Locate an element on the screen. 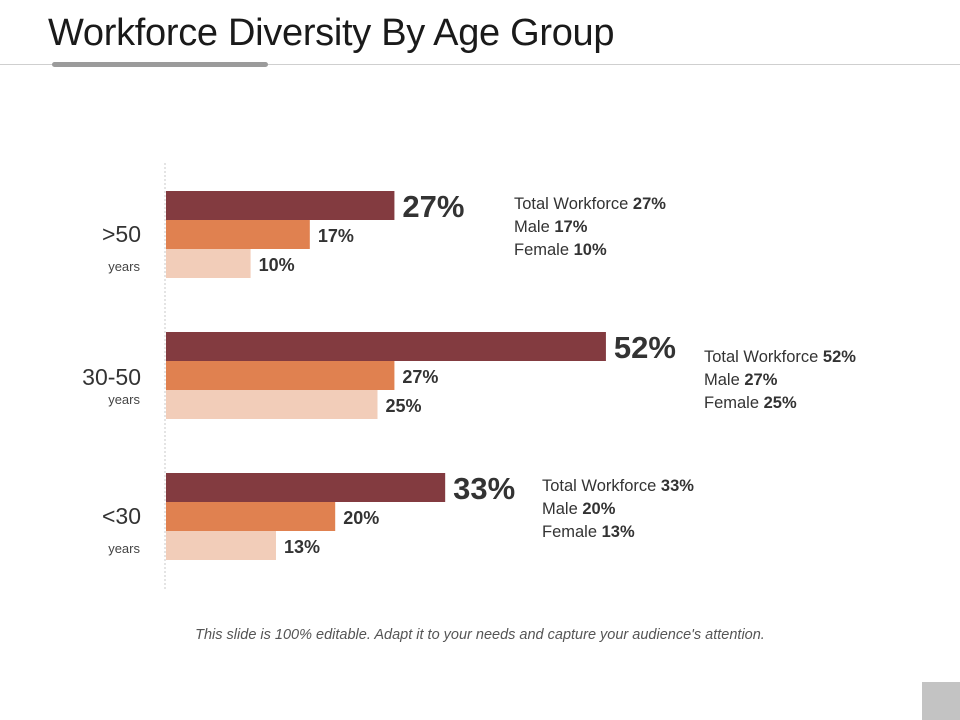 The width and height of the screenshot is (960, 720). legend-line: Female 10% is located at coordinates (560, 250).